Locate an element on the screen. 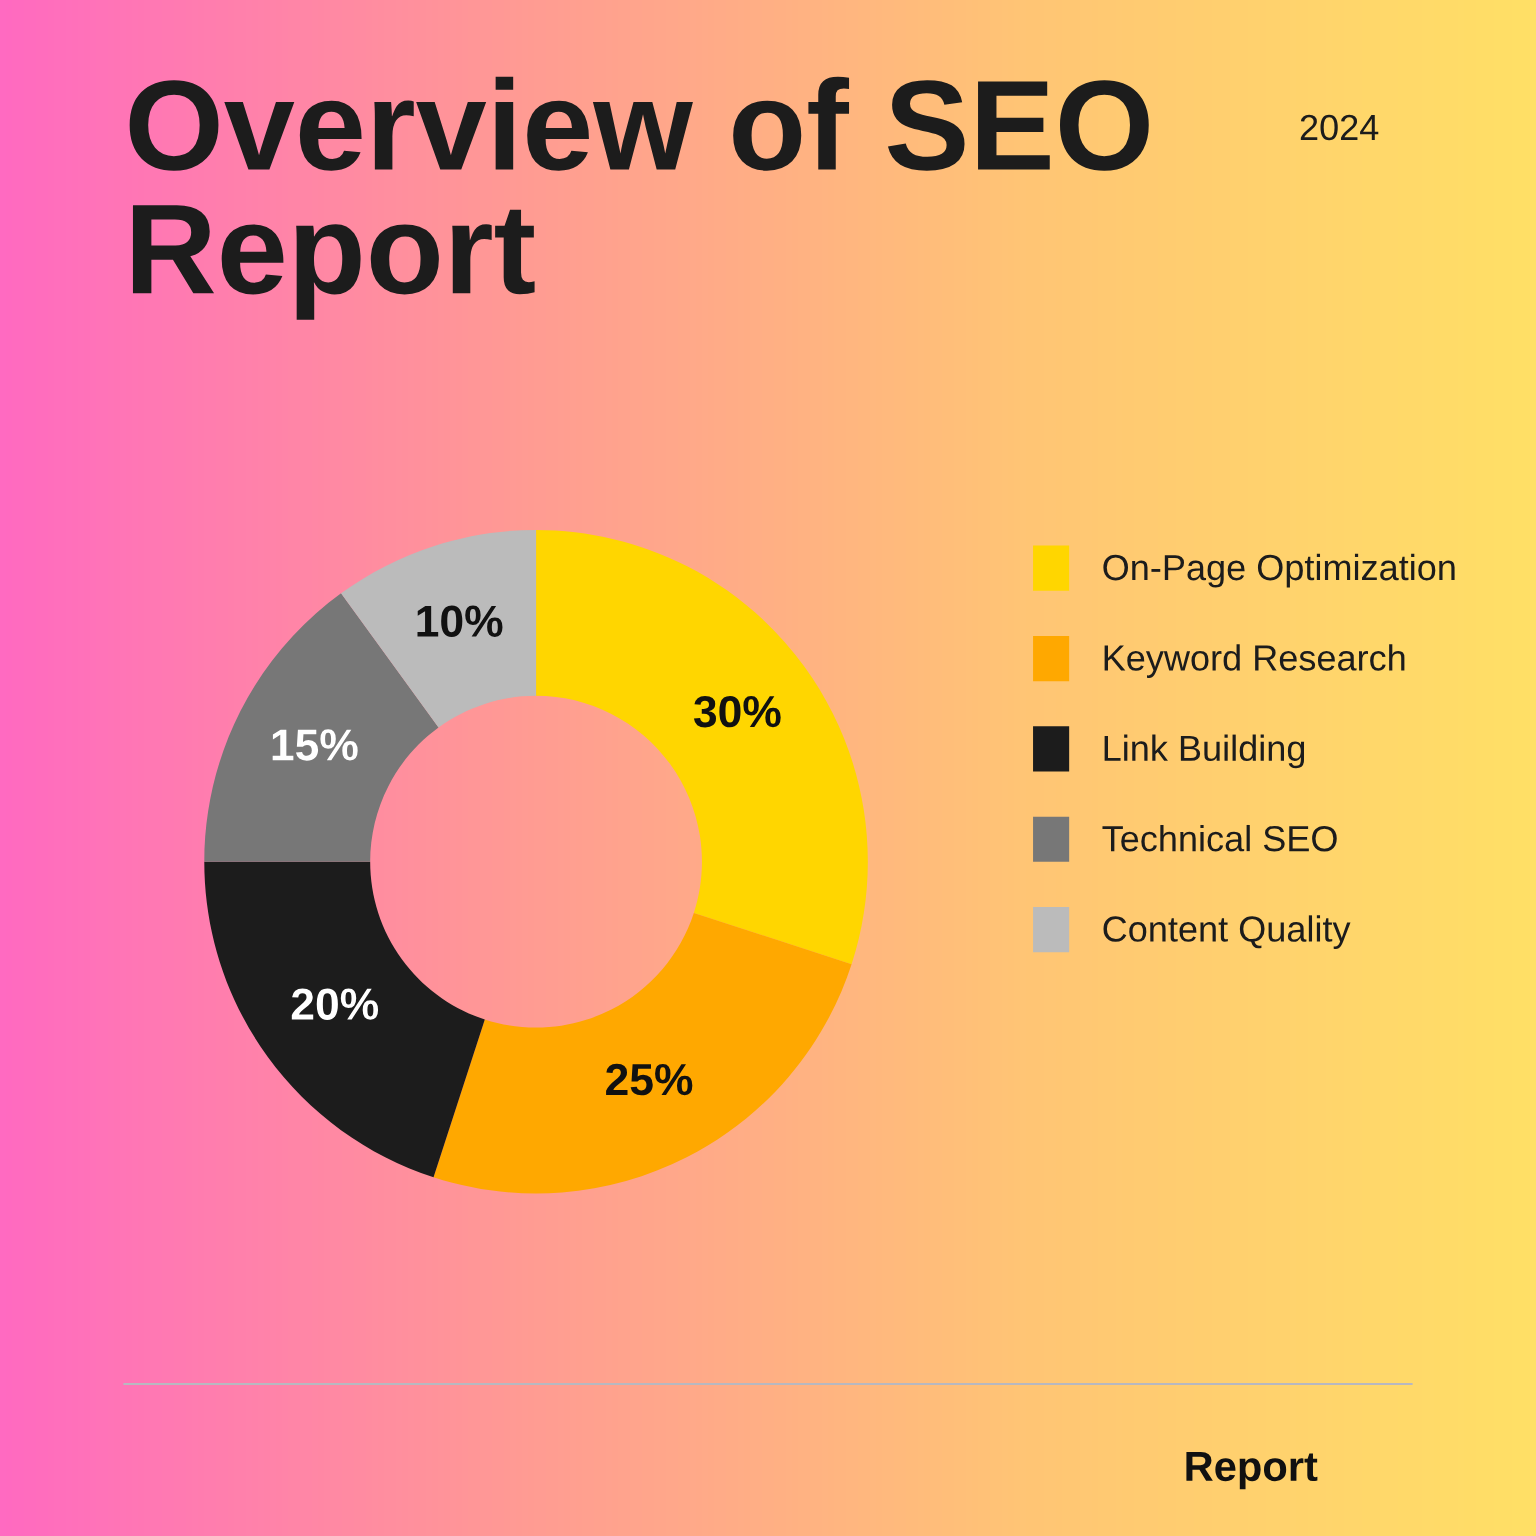 Image resolution: width=1536 pixels, height=1536 pixels. legend-label: Content Quality is located at coordinates (1227, 932).